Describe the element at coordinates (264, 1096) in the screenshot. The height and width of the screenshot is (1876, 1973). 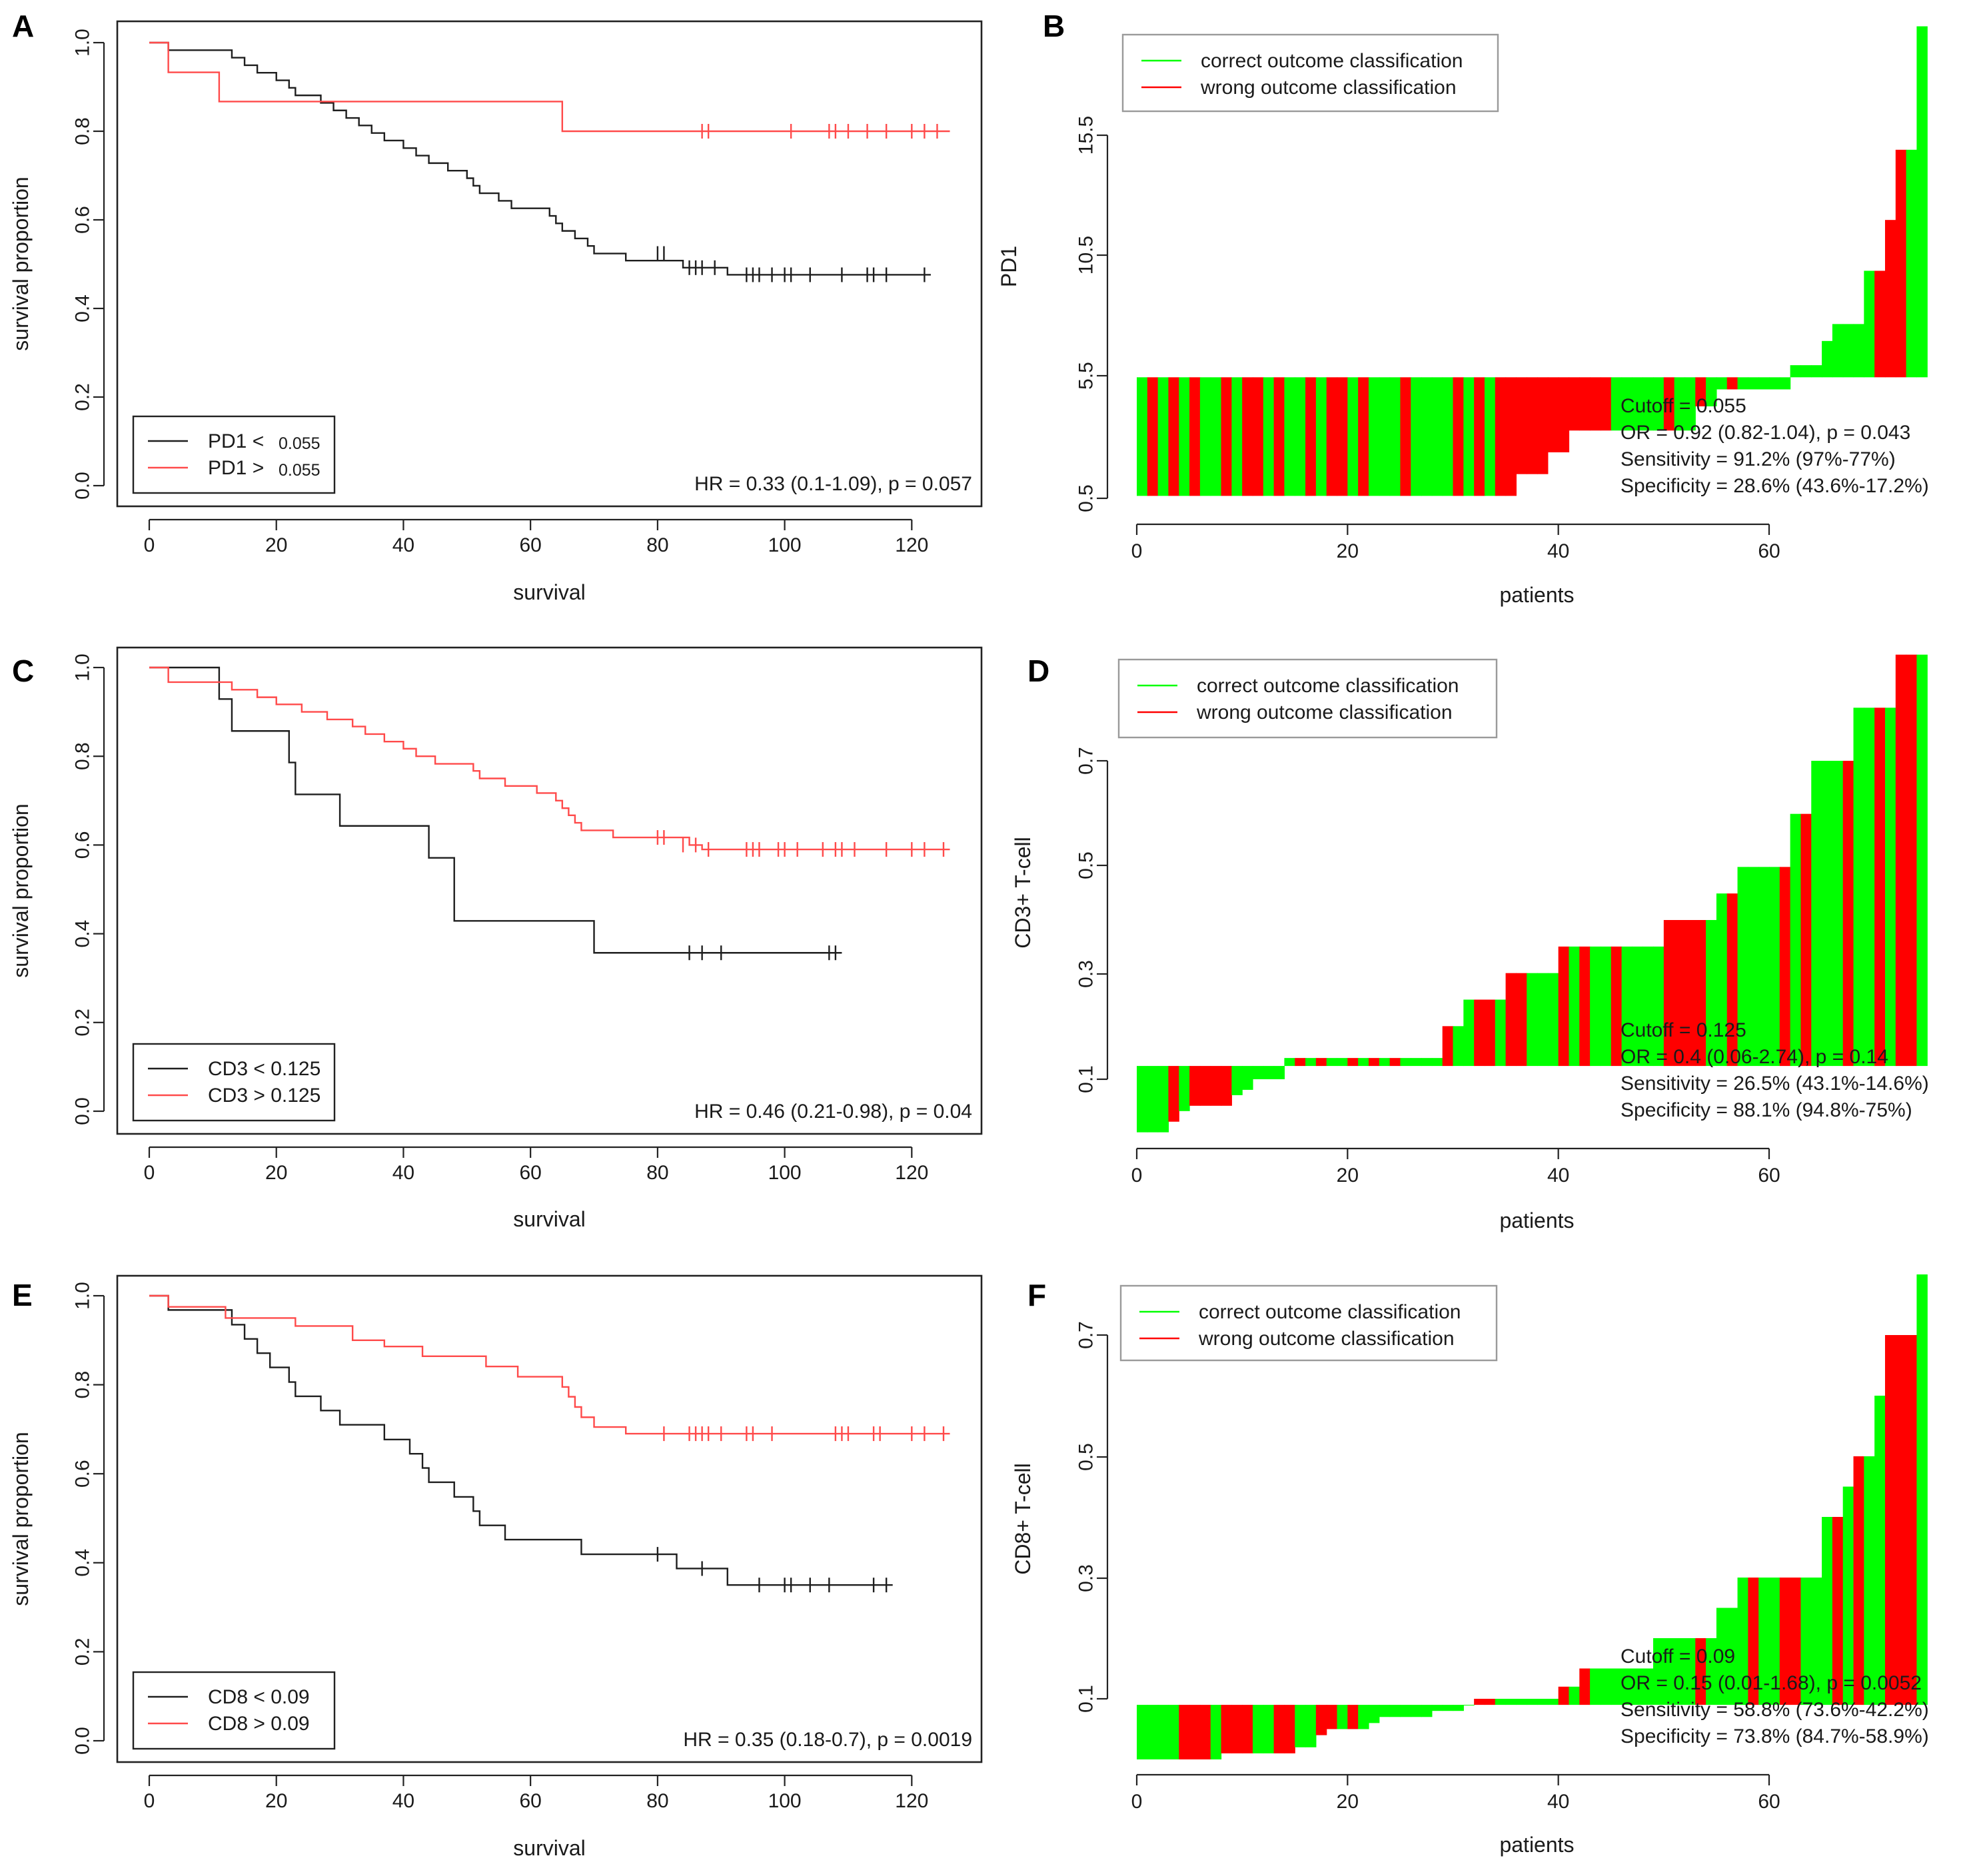
I see `legend-label: CD3 > 0.125` at that location.